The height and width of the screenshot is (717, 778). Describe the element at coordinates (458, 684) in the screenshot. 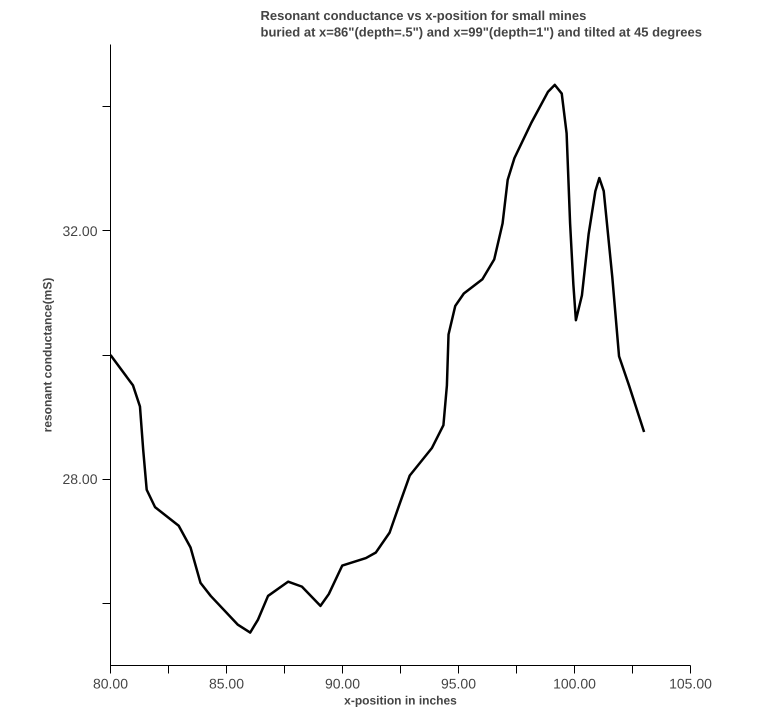

I see `x-tick-label: 95.00` at that location.